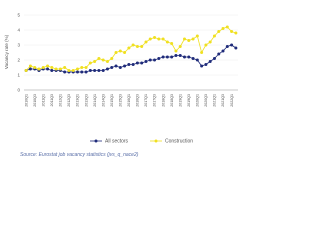 Image resolution: width=320 pixels, height=240 pixels. Describe the element at coordinates (18, 90) in the screenshot. I see `y-tick-label: 0` at that location.